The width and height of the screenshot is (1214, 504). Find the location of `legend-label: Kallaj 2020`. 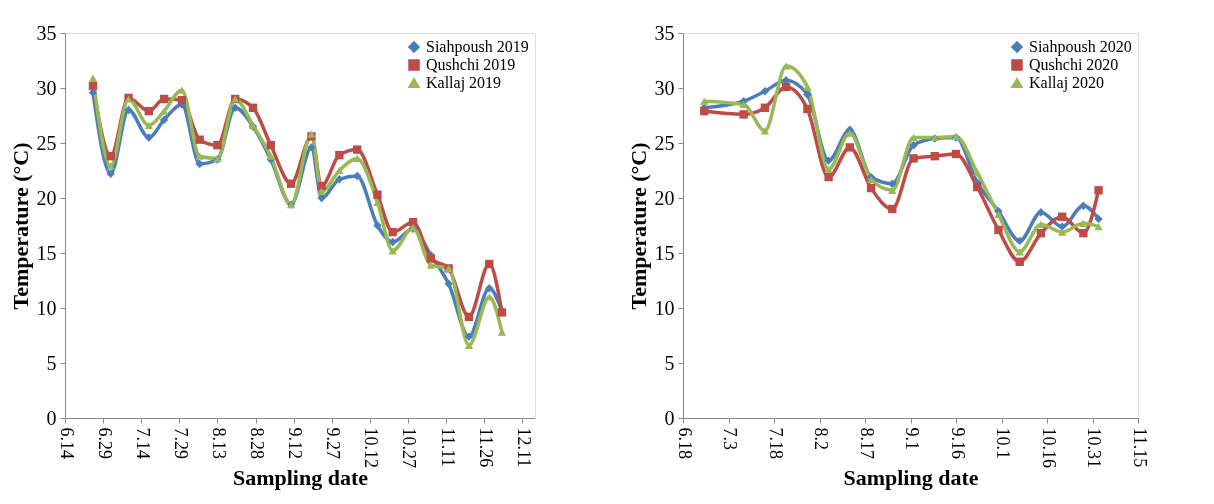

legend-label: Kallaj 2020 is located at coordinates (1067, 83).